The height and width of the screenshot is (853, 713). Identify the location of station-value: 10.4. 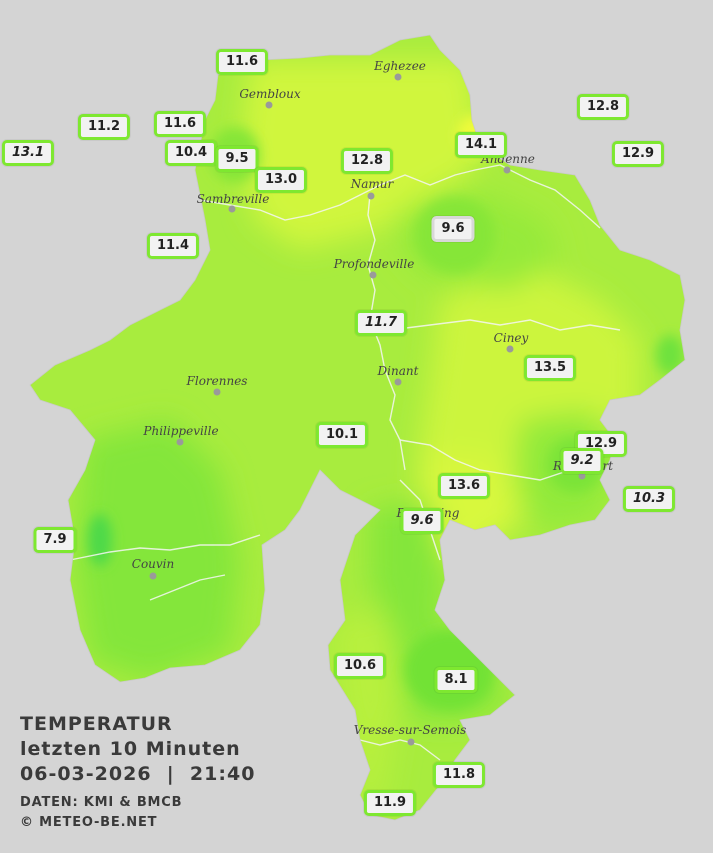
(191, 153).